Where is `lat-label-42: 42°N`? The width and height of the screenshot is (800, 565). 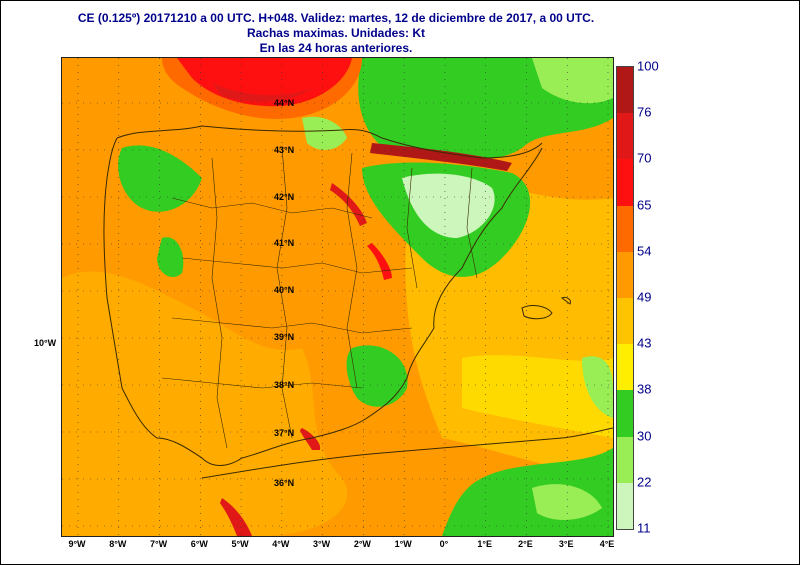 lat-label-42: 42°N is located at coordinates (284, 197).